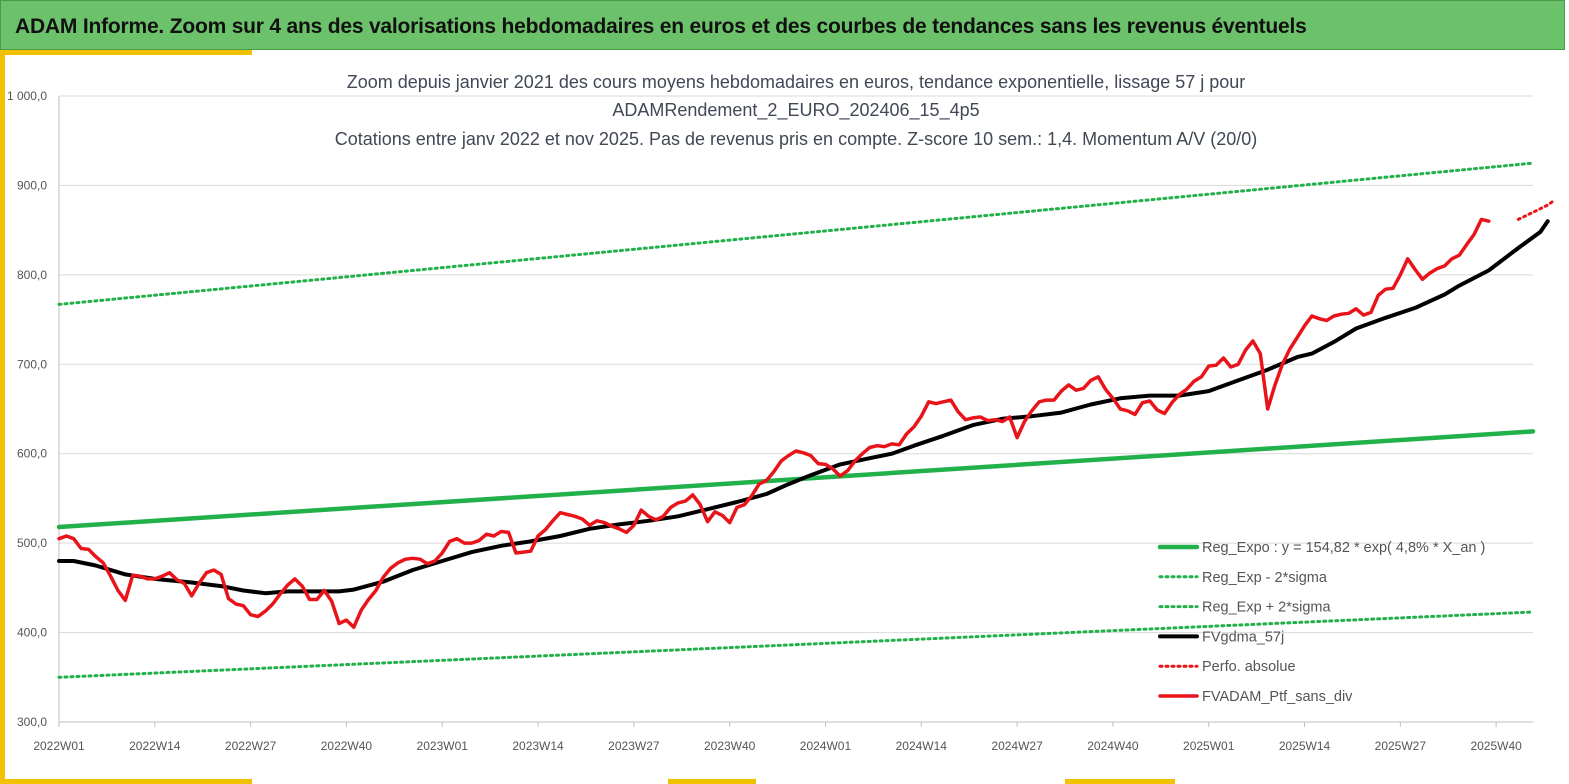 Image resolution: width=1569 pixels, height=784 pixels. Describe the element at coordinates (922, 746) in the screenshot. I see `x-tick-label: 2024W14` at that location.